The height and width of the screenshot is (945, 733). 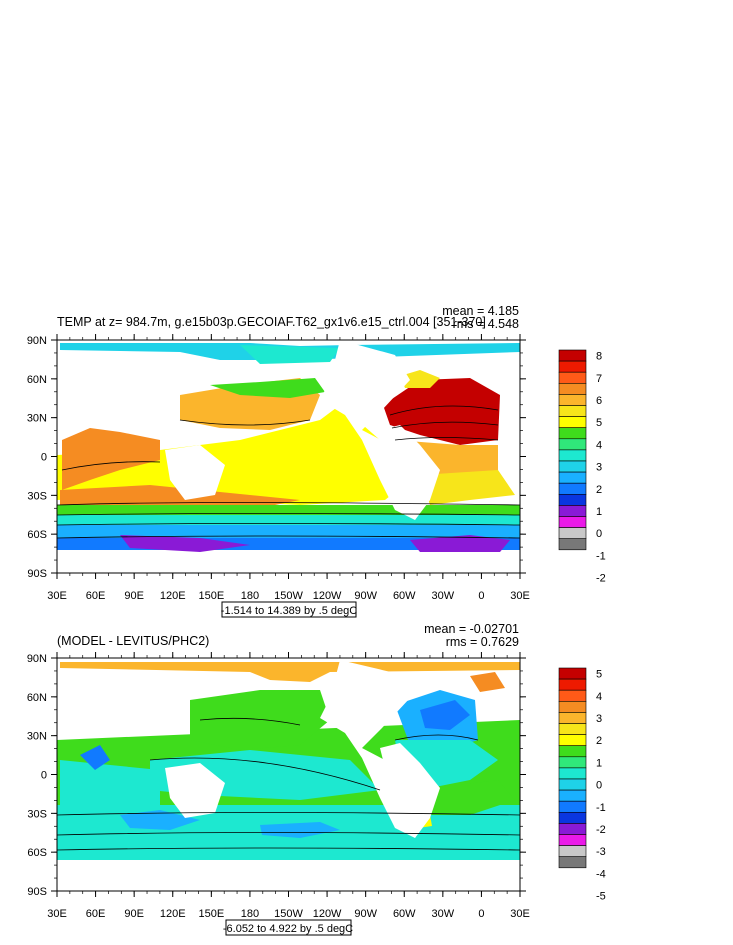 What do you see at coordinates (467, 487) in the screenshot?
I see `p1-south-atlantic` at bounding box center [467, 487].